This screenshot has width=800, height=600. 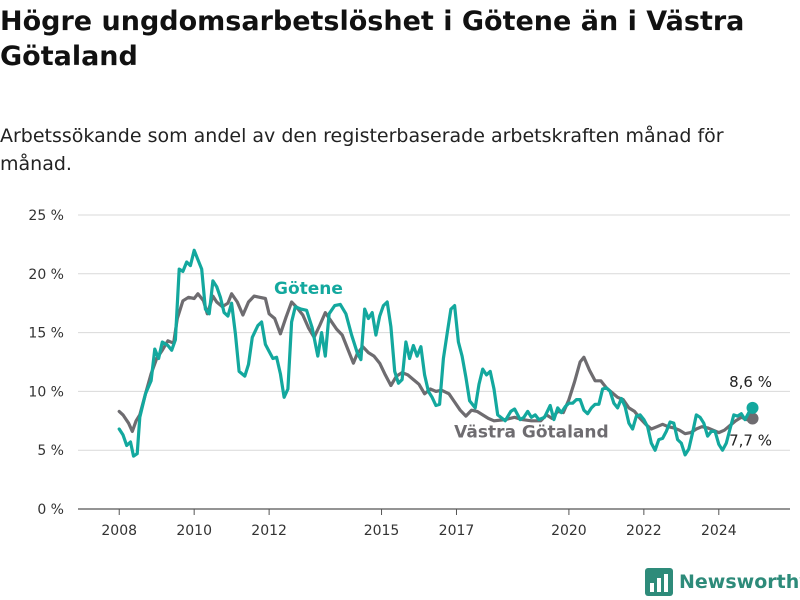 I want to click on y-tick-label: 25 %, so click(x=46, y=216).